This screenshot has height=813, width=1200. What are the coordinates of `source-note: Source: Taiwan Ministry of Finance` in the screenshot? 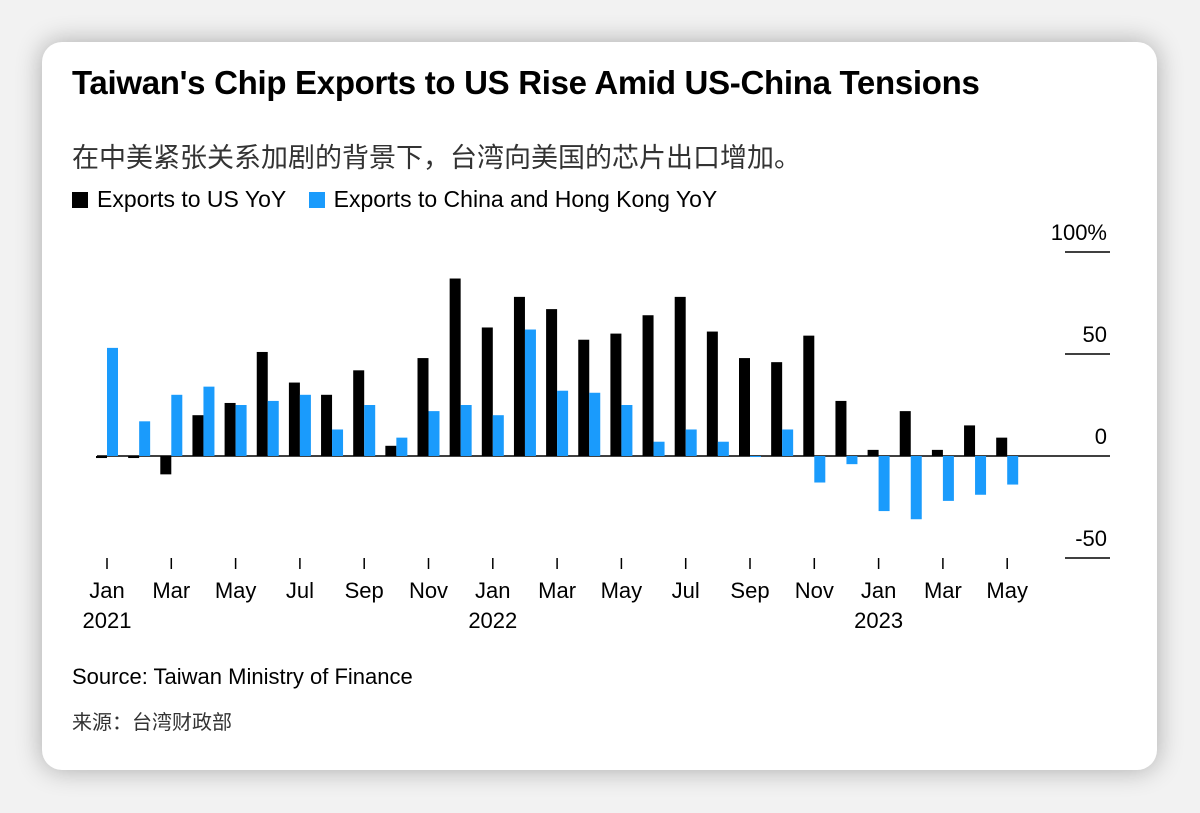 It's located at (242, 676).